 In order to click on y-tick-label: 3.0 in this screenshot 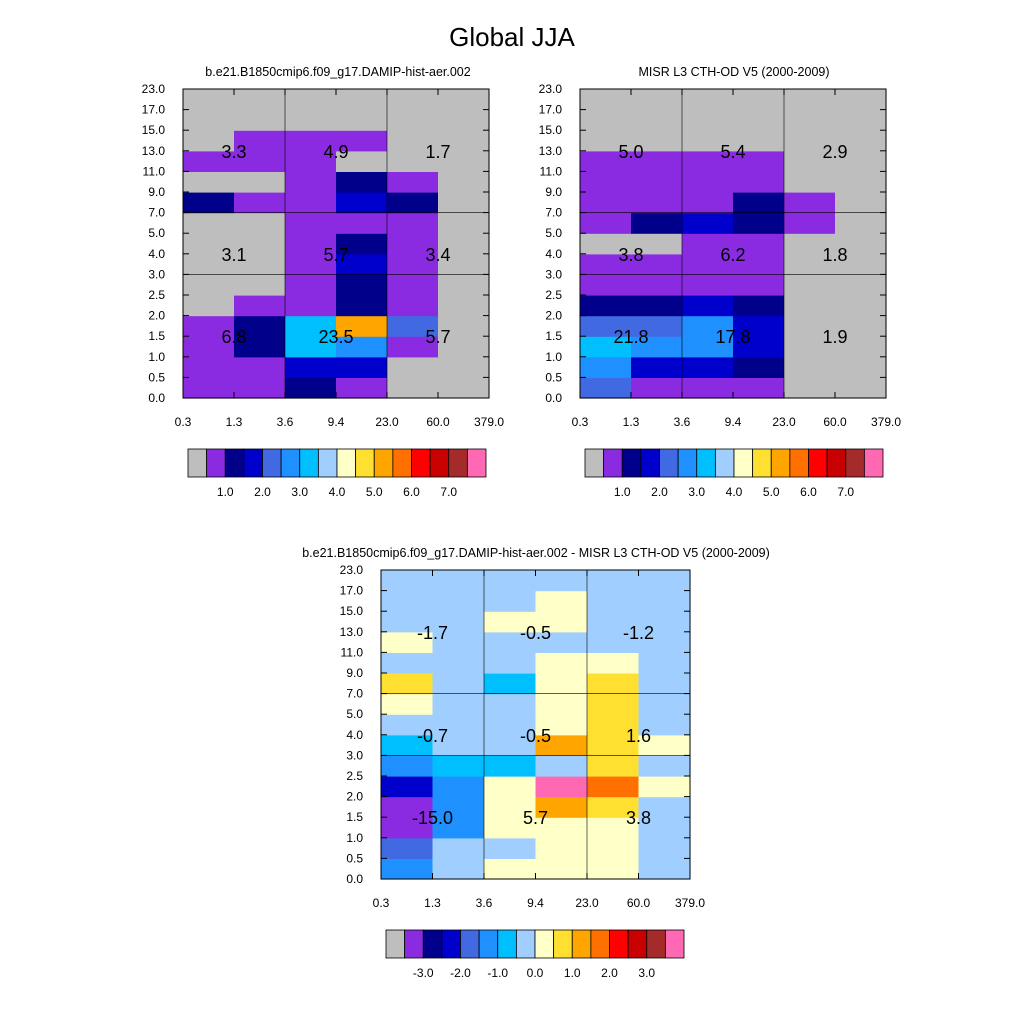, I will do `click(156, 274)`.